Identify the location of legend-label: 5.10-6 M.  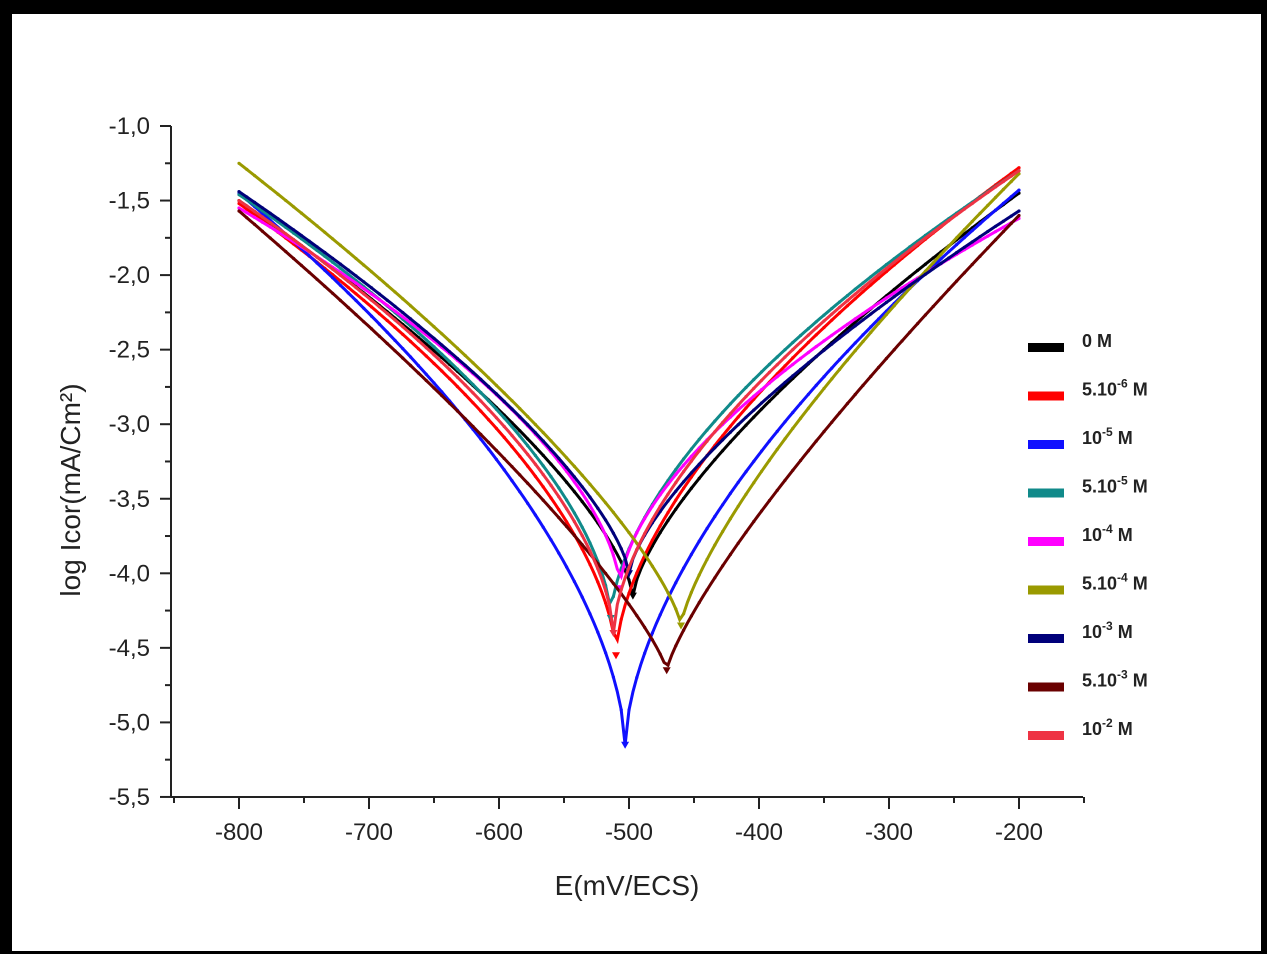
(1115, 388).